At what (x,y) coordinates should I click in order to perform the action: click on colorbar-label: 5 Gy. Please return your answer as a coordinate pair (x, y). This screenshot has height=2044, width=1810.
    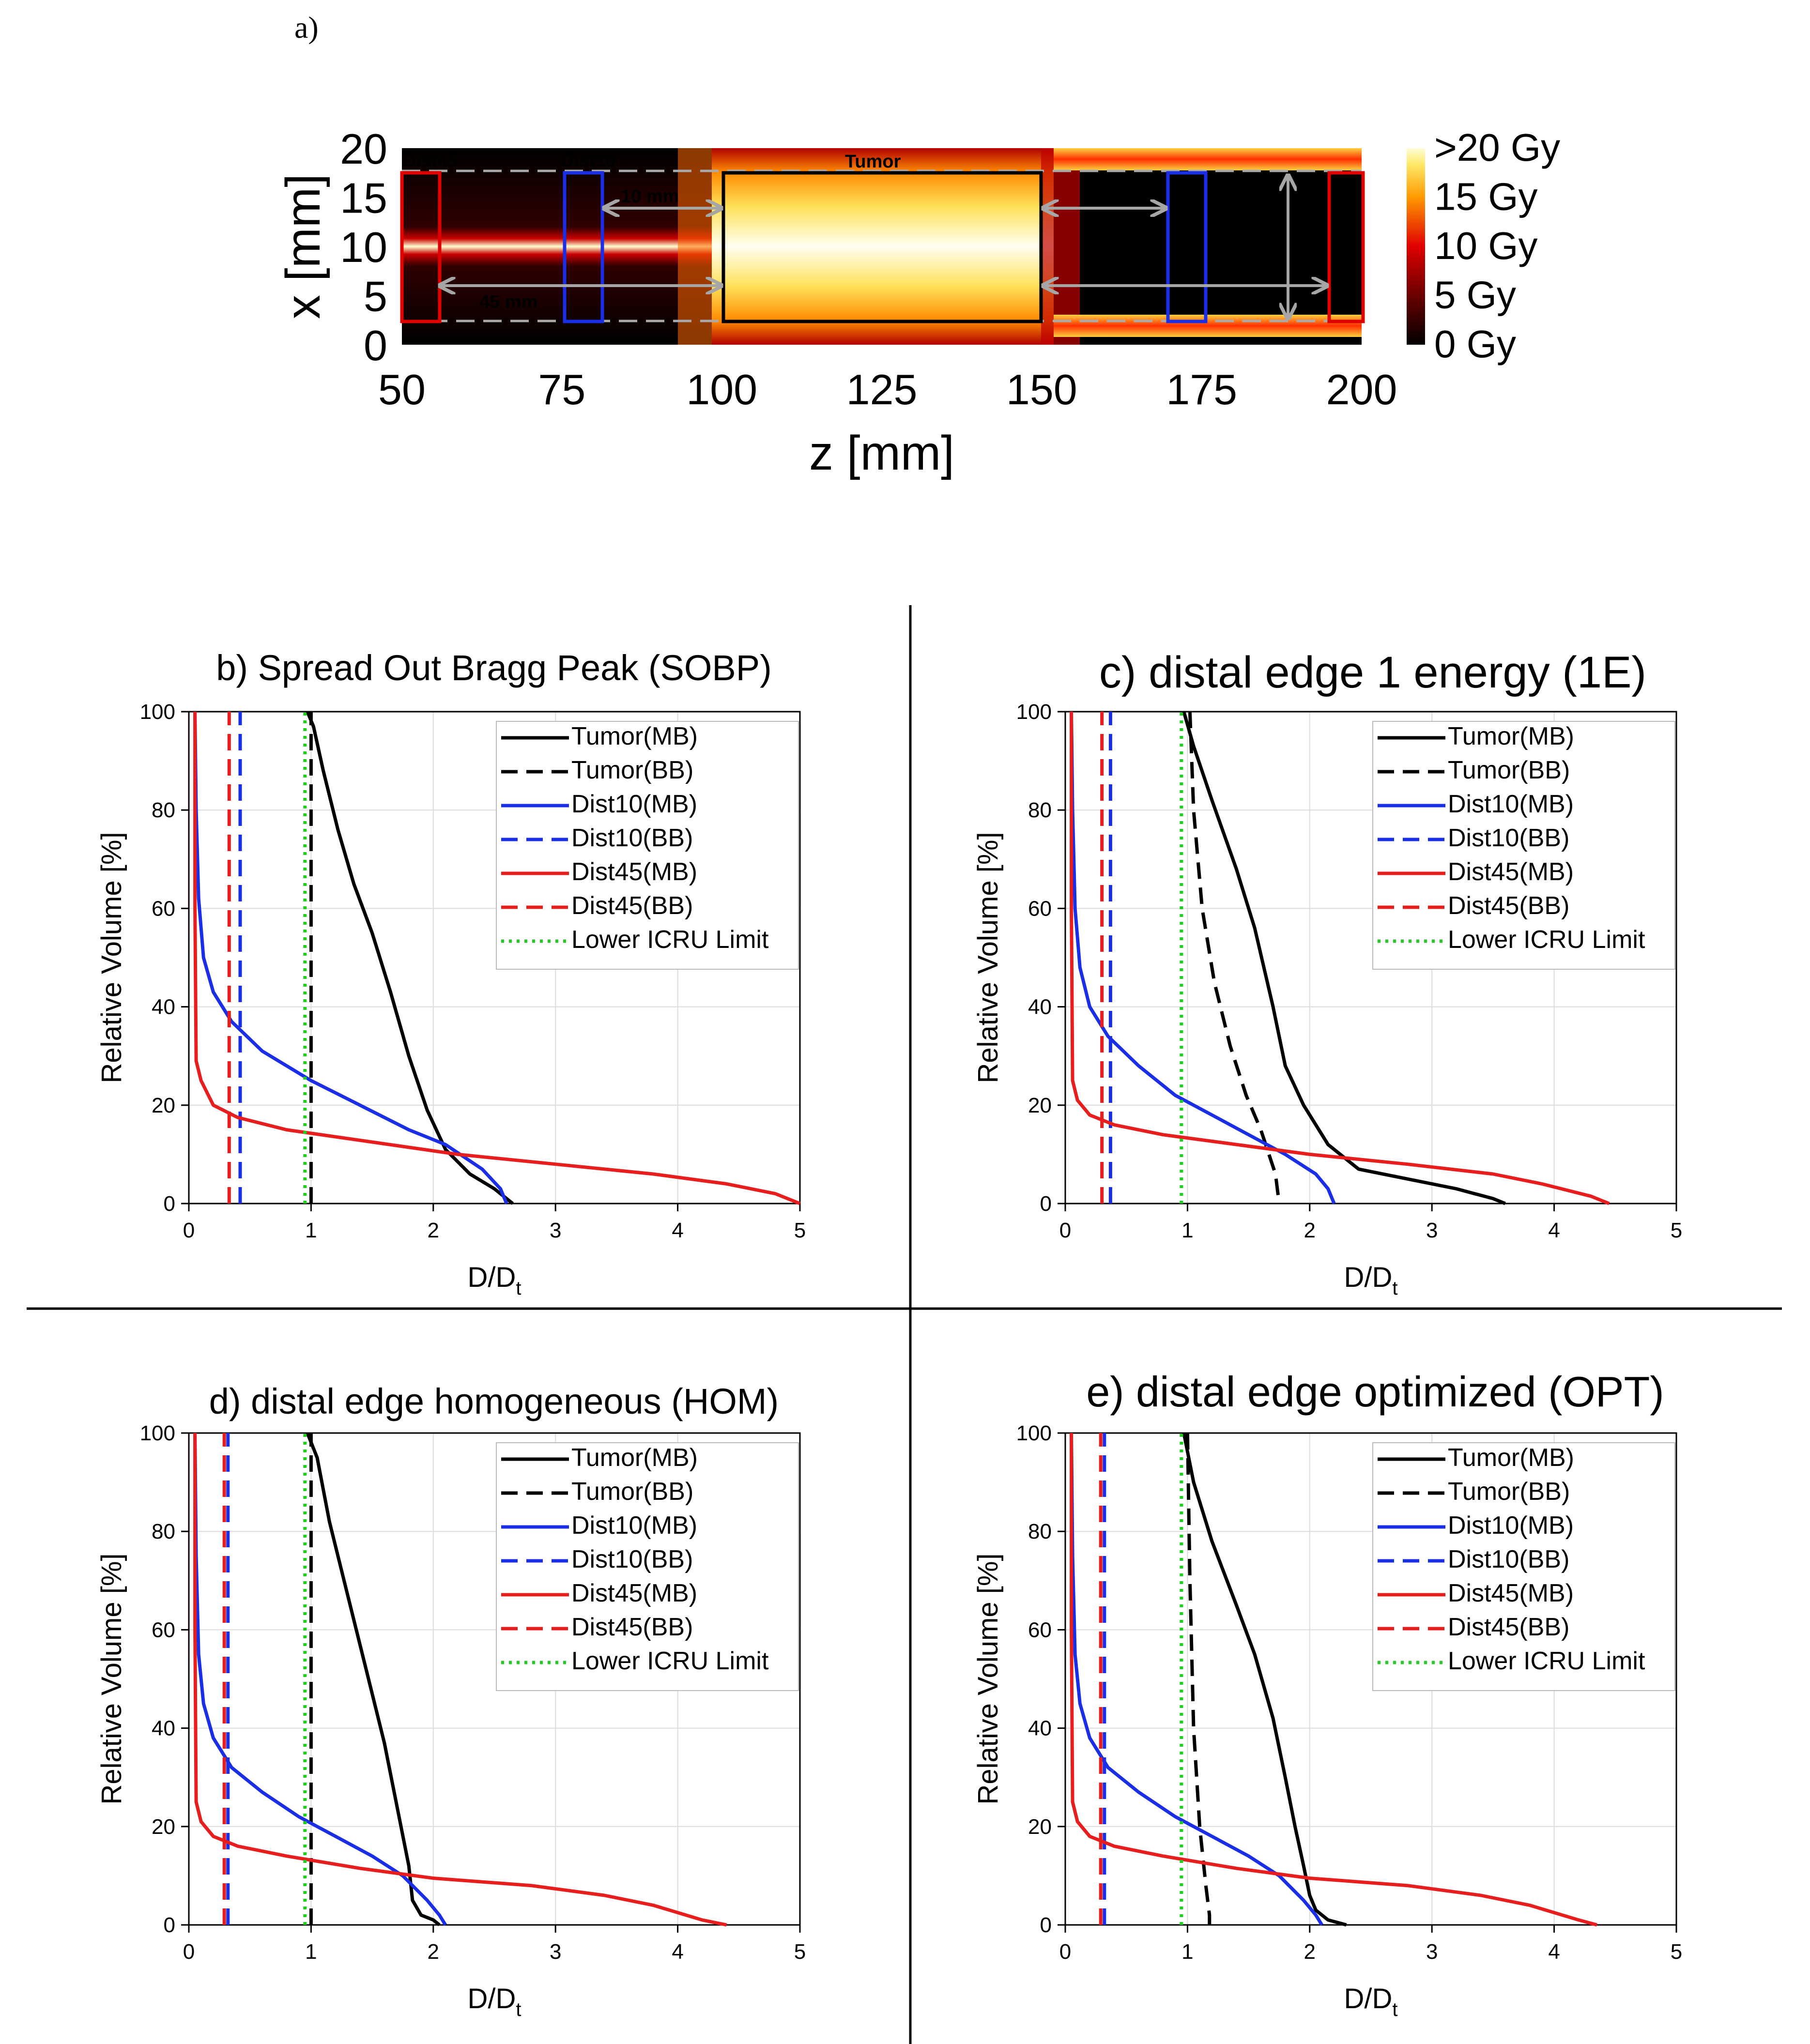
    Looking at the image, I should click on (1475, 295).